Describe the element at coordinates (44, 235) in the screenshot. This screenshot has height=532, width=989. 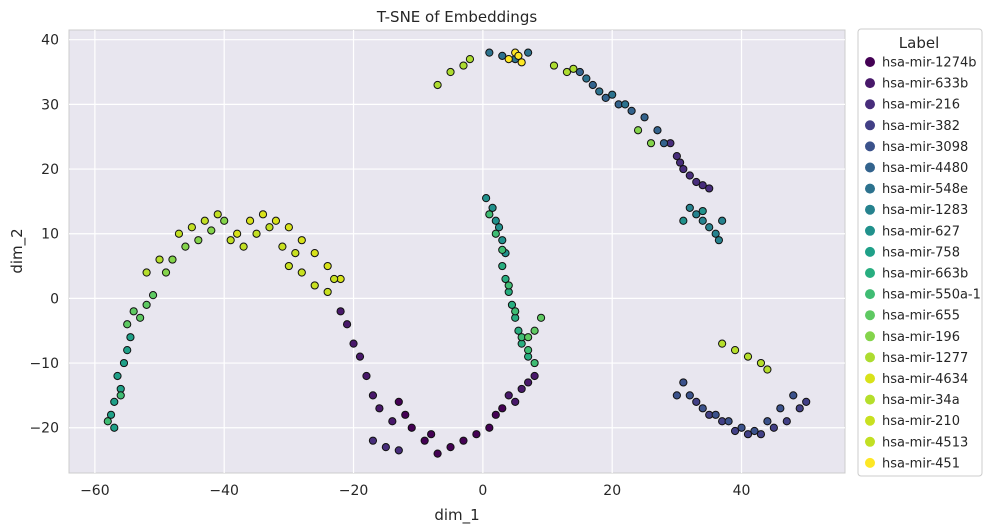
I see `y-tick-labels: −20 −10 0 10 20 30 40` at that location.